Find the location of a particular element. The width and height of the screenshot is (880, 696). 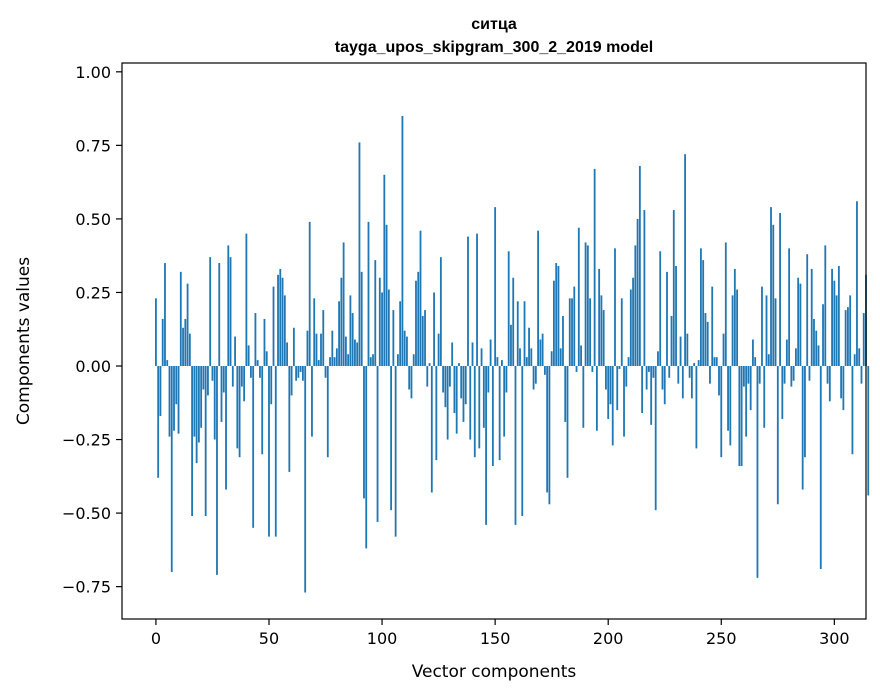

x-tick-label: 100 is located at coordinates (382, 638).